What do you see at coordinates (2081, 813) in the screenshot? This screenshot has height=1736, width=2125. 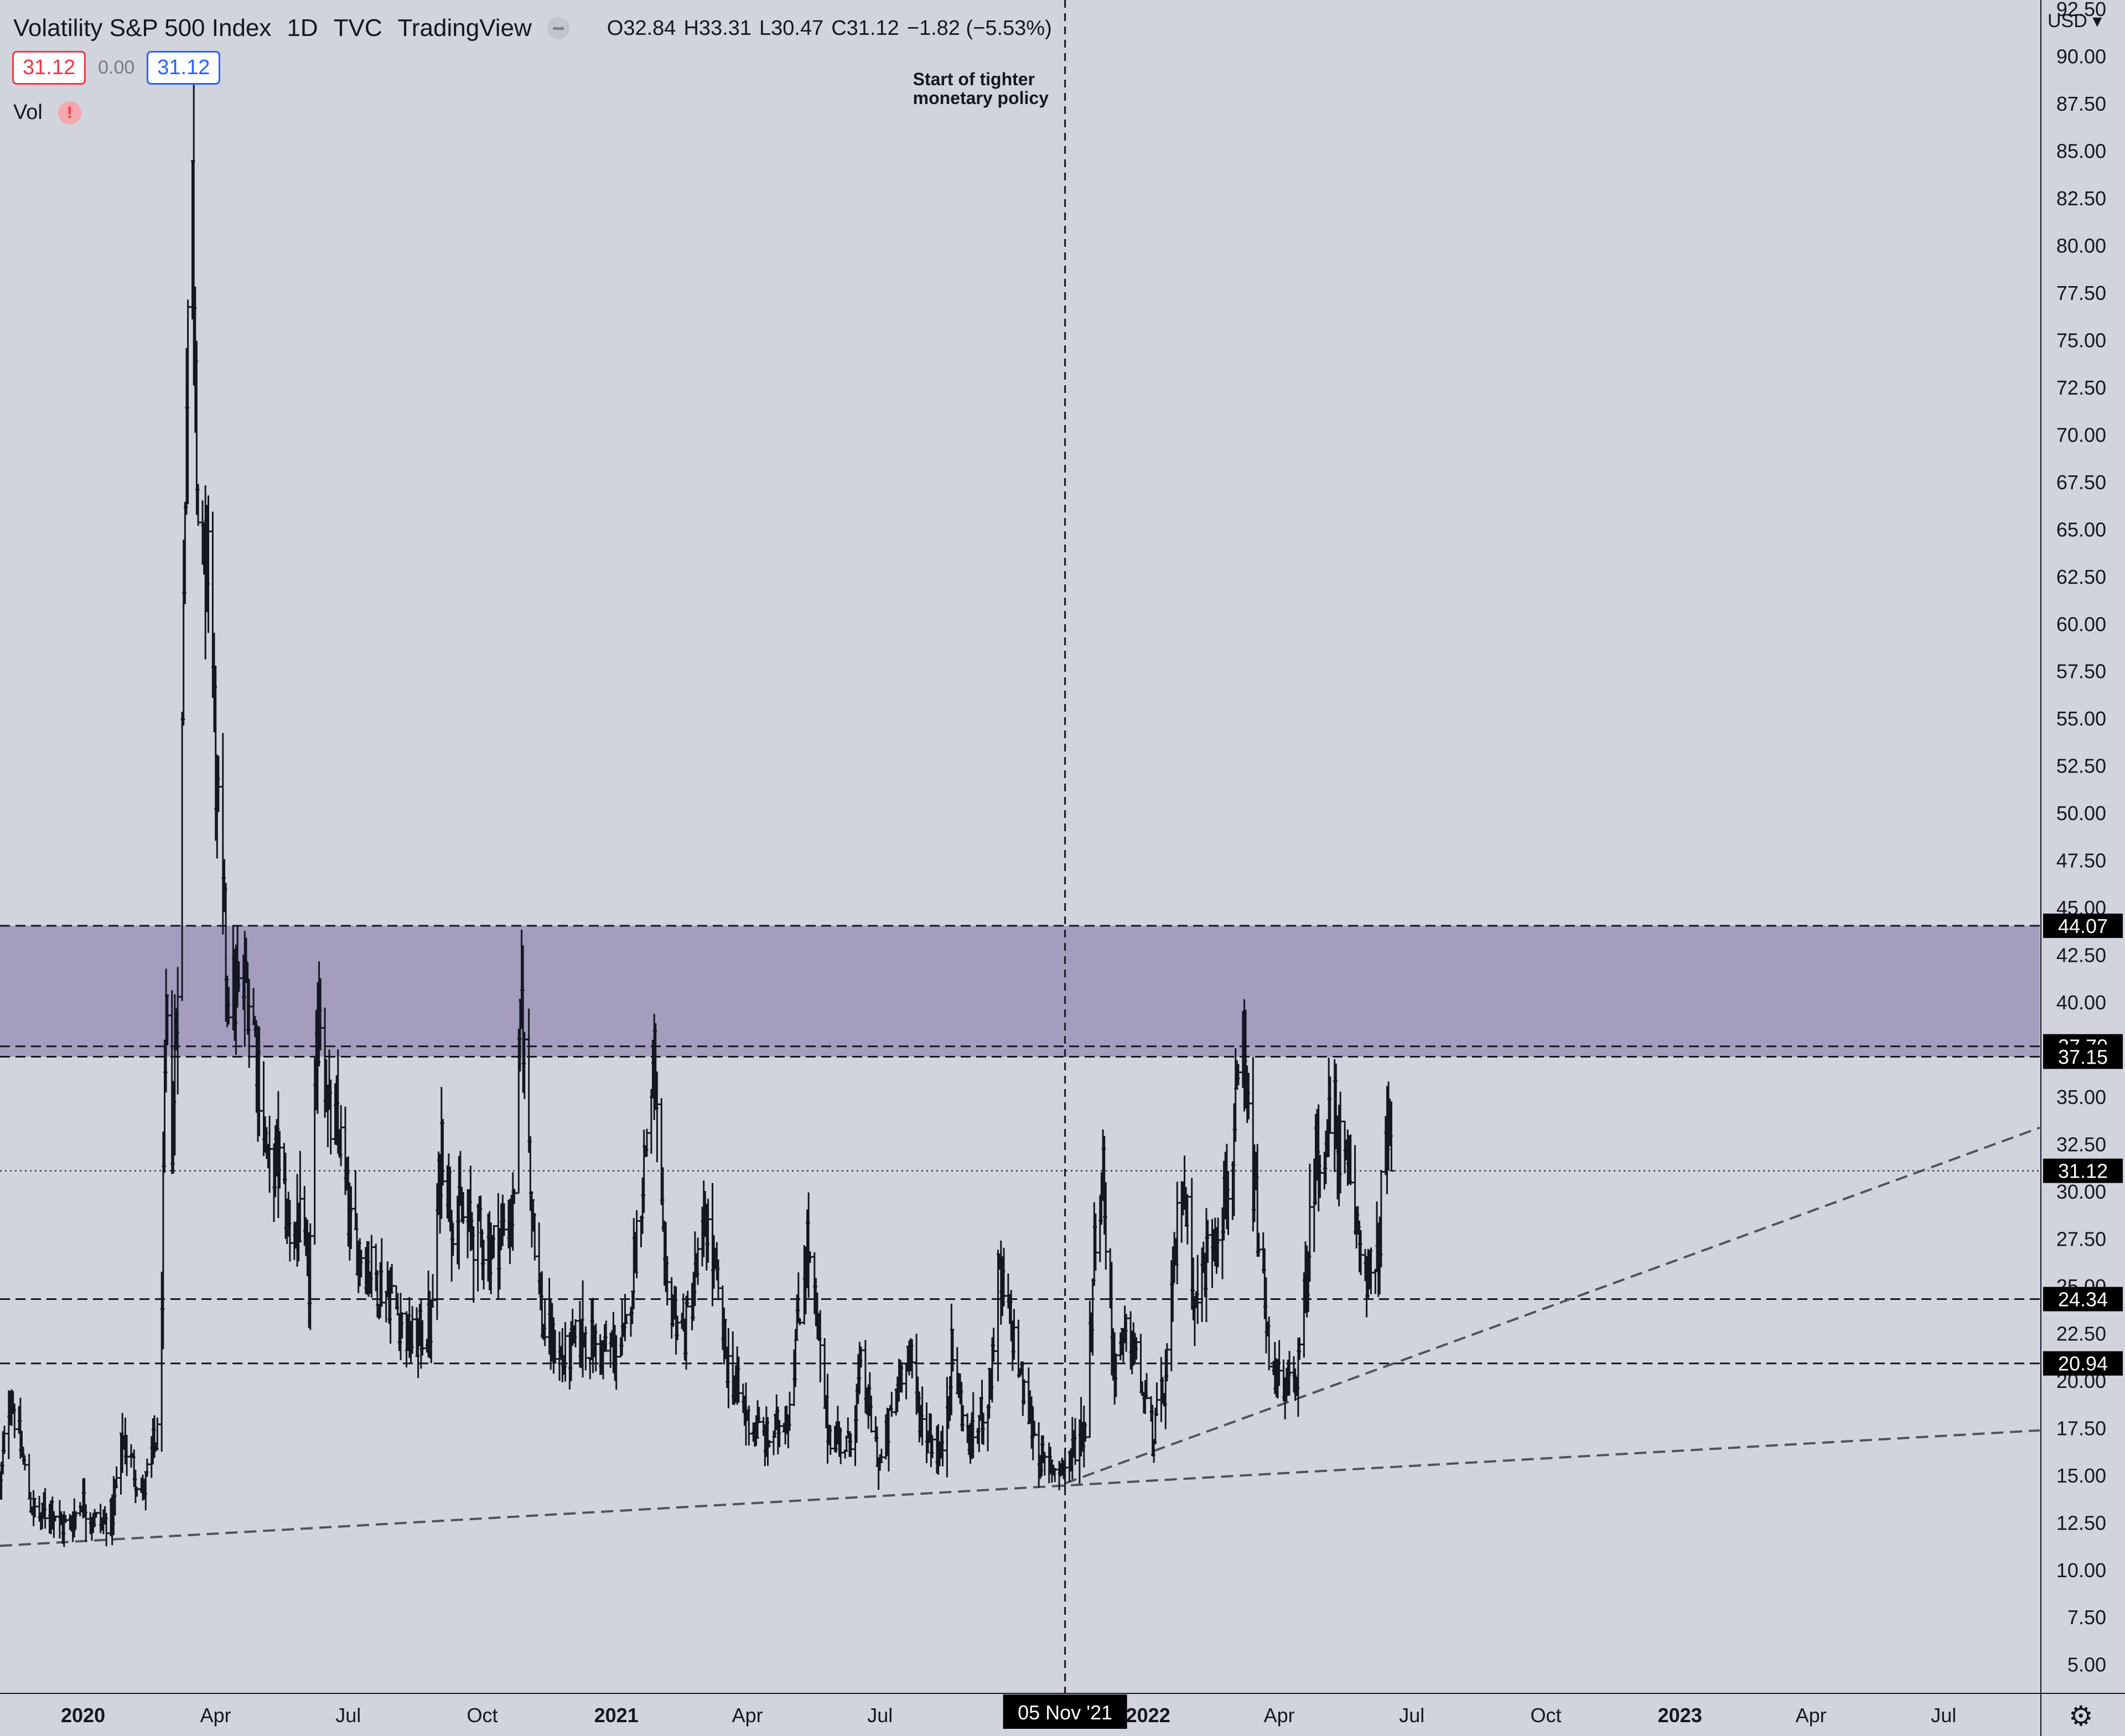 I see `price-tick-label: 50.00` at bounding box center [2081, 813].